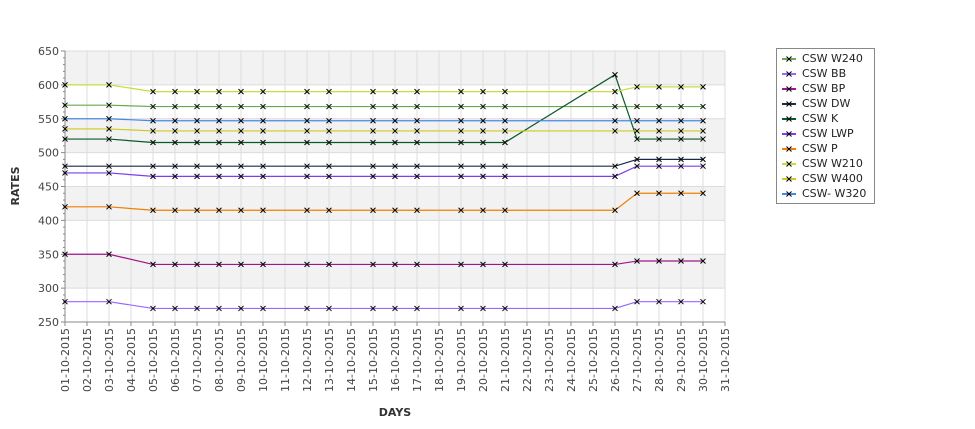 The height and width of the screenshot is (429, 975). Describe the element at coordinates (832, 58) in the screenshot. I see `legend-label: CSW W240` at that location.